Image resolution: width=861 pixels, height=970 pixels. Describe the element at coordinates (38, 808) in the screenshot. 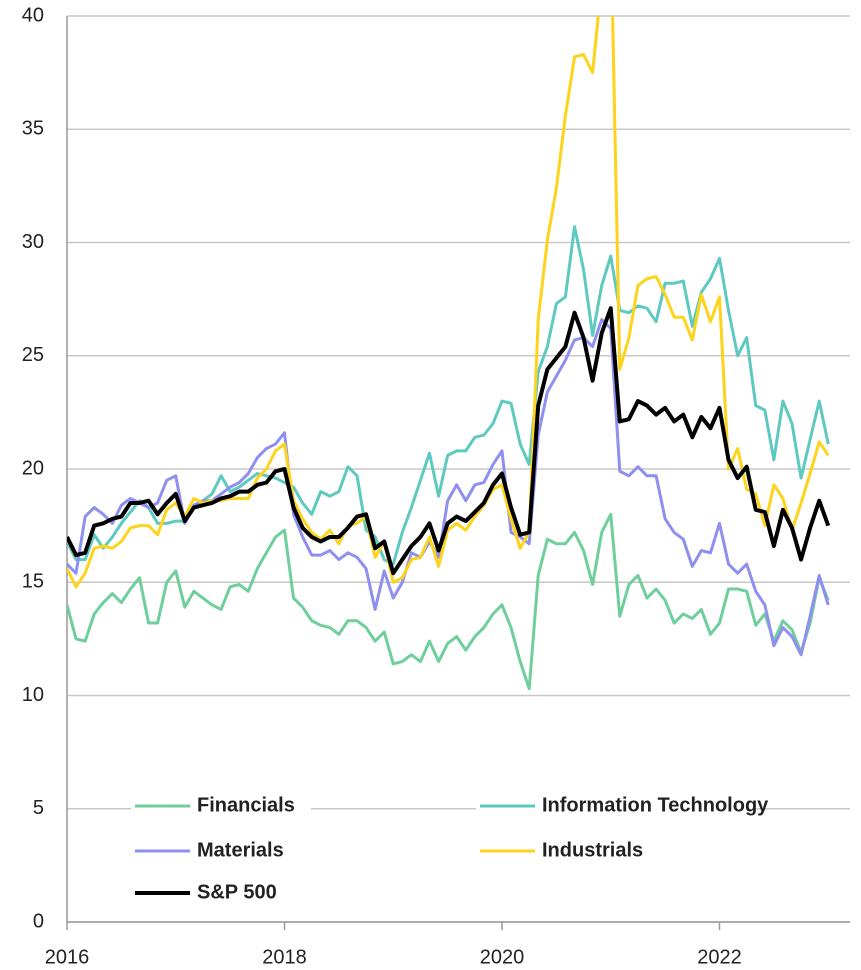

I see `y-tick-label: 5` at that location.